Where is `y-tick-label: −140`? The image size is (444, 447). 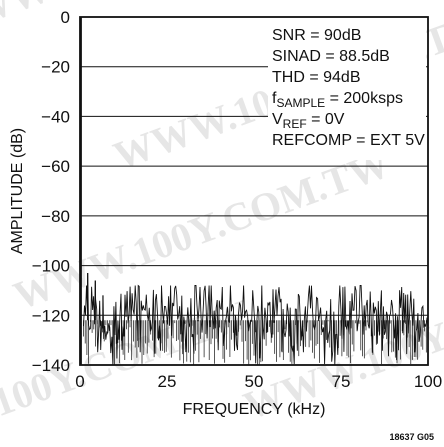 y-tick-label: −140 is located at coordinates (51, 365).